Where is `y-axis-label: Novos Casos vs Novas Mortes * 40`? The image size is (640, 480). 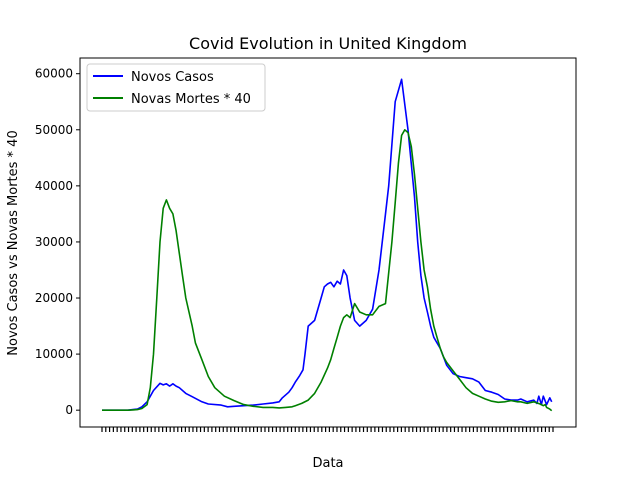
y-axis-label: Novos Casos vs Novas Mortes * 40 is located at coordinates (13, 242).